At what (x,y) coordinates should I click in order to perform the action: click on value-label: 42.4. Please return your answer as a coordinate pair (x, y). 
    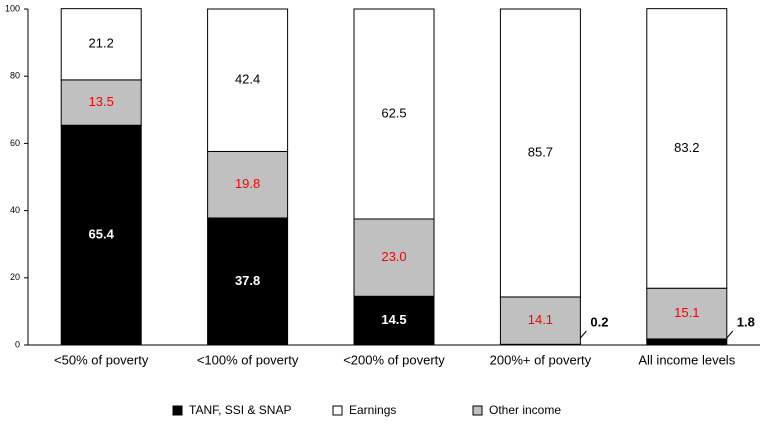
    Looking at the image, I should click on (247, 79).